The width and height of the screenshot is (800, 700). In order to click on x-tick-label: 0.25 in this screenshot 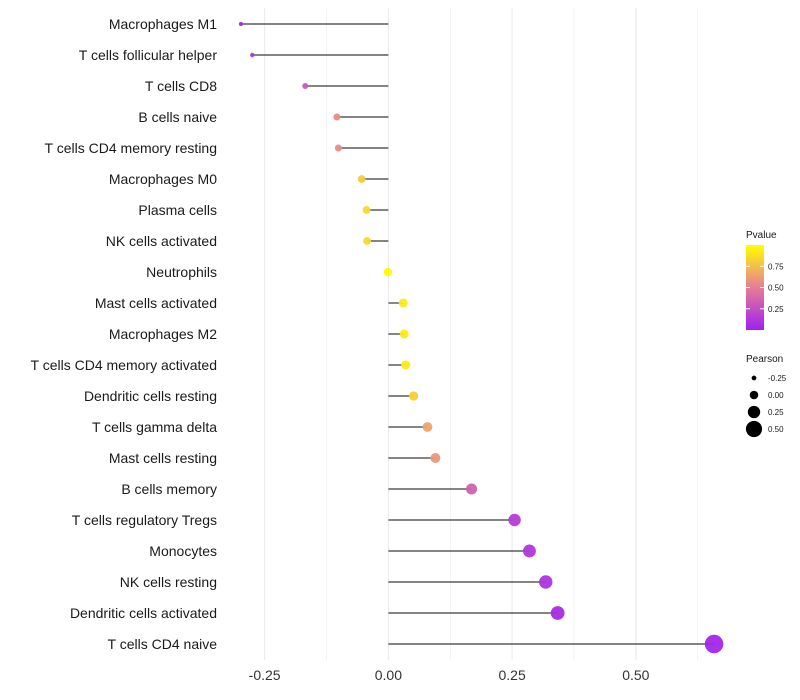, I will do `click(511, 675)`.